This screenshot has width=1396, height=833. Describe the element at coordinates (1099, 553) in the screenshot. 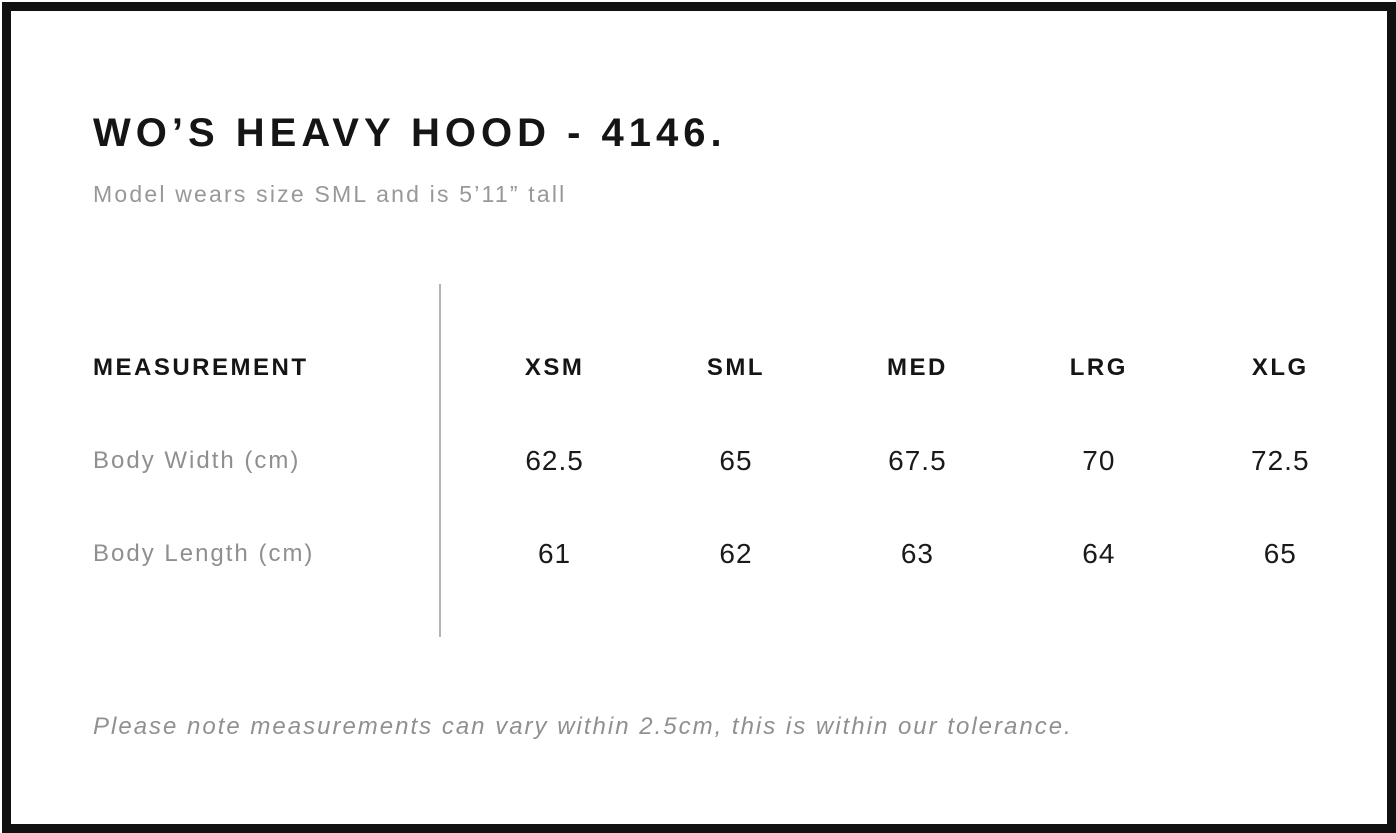

I see `cell-body-length-lrg: 64` at that location.